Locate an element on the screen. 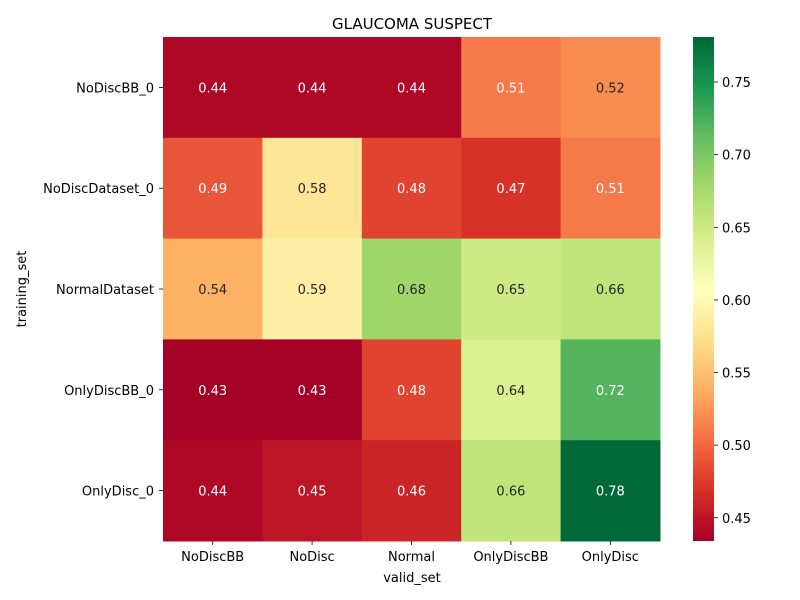  colorbar-tick-label: 0.70 is located at coordinates (736, 156).